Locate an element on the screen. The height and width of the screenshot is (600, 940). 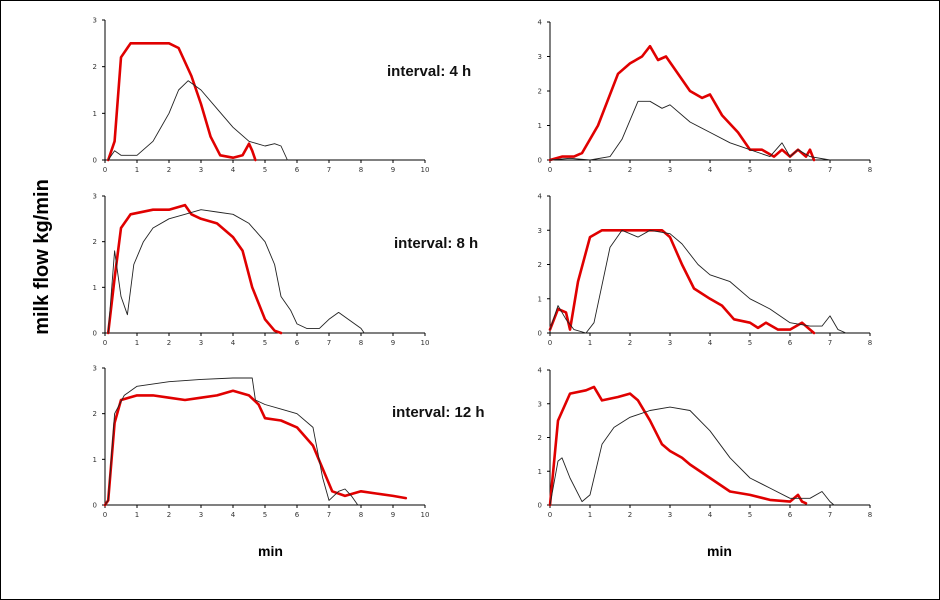
panel-4h-right: 0 1 2 3 4 5 6 7 8 0 1 2 3 4 is located at coordinates (705, 97).